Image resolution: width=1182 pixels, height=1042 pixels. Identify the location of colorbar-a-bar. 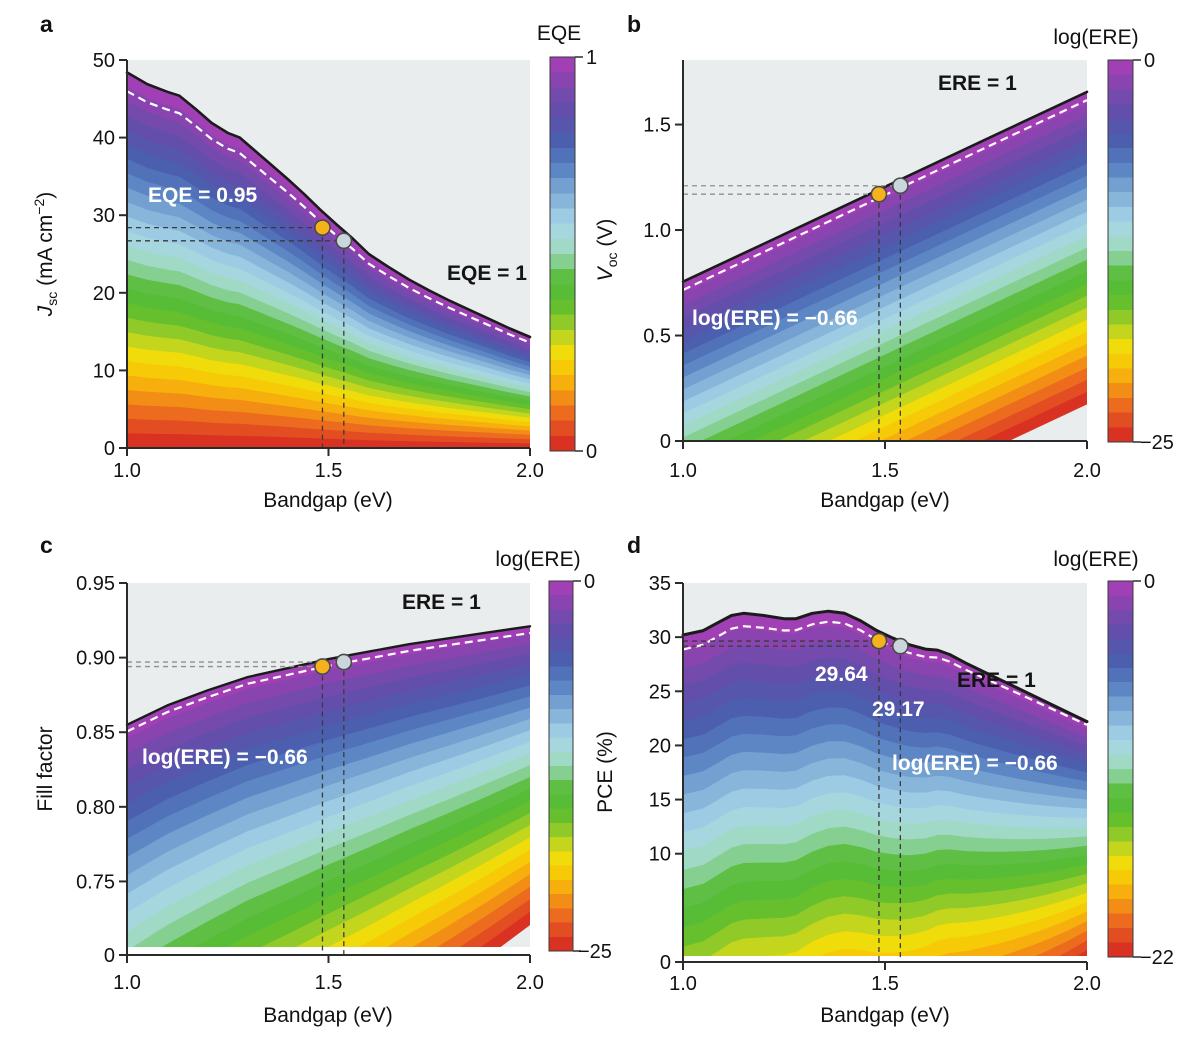
(562, 254).